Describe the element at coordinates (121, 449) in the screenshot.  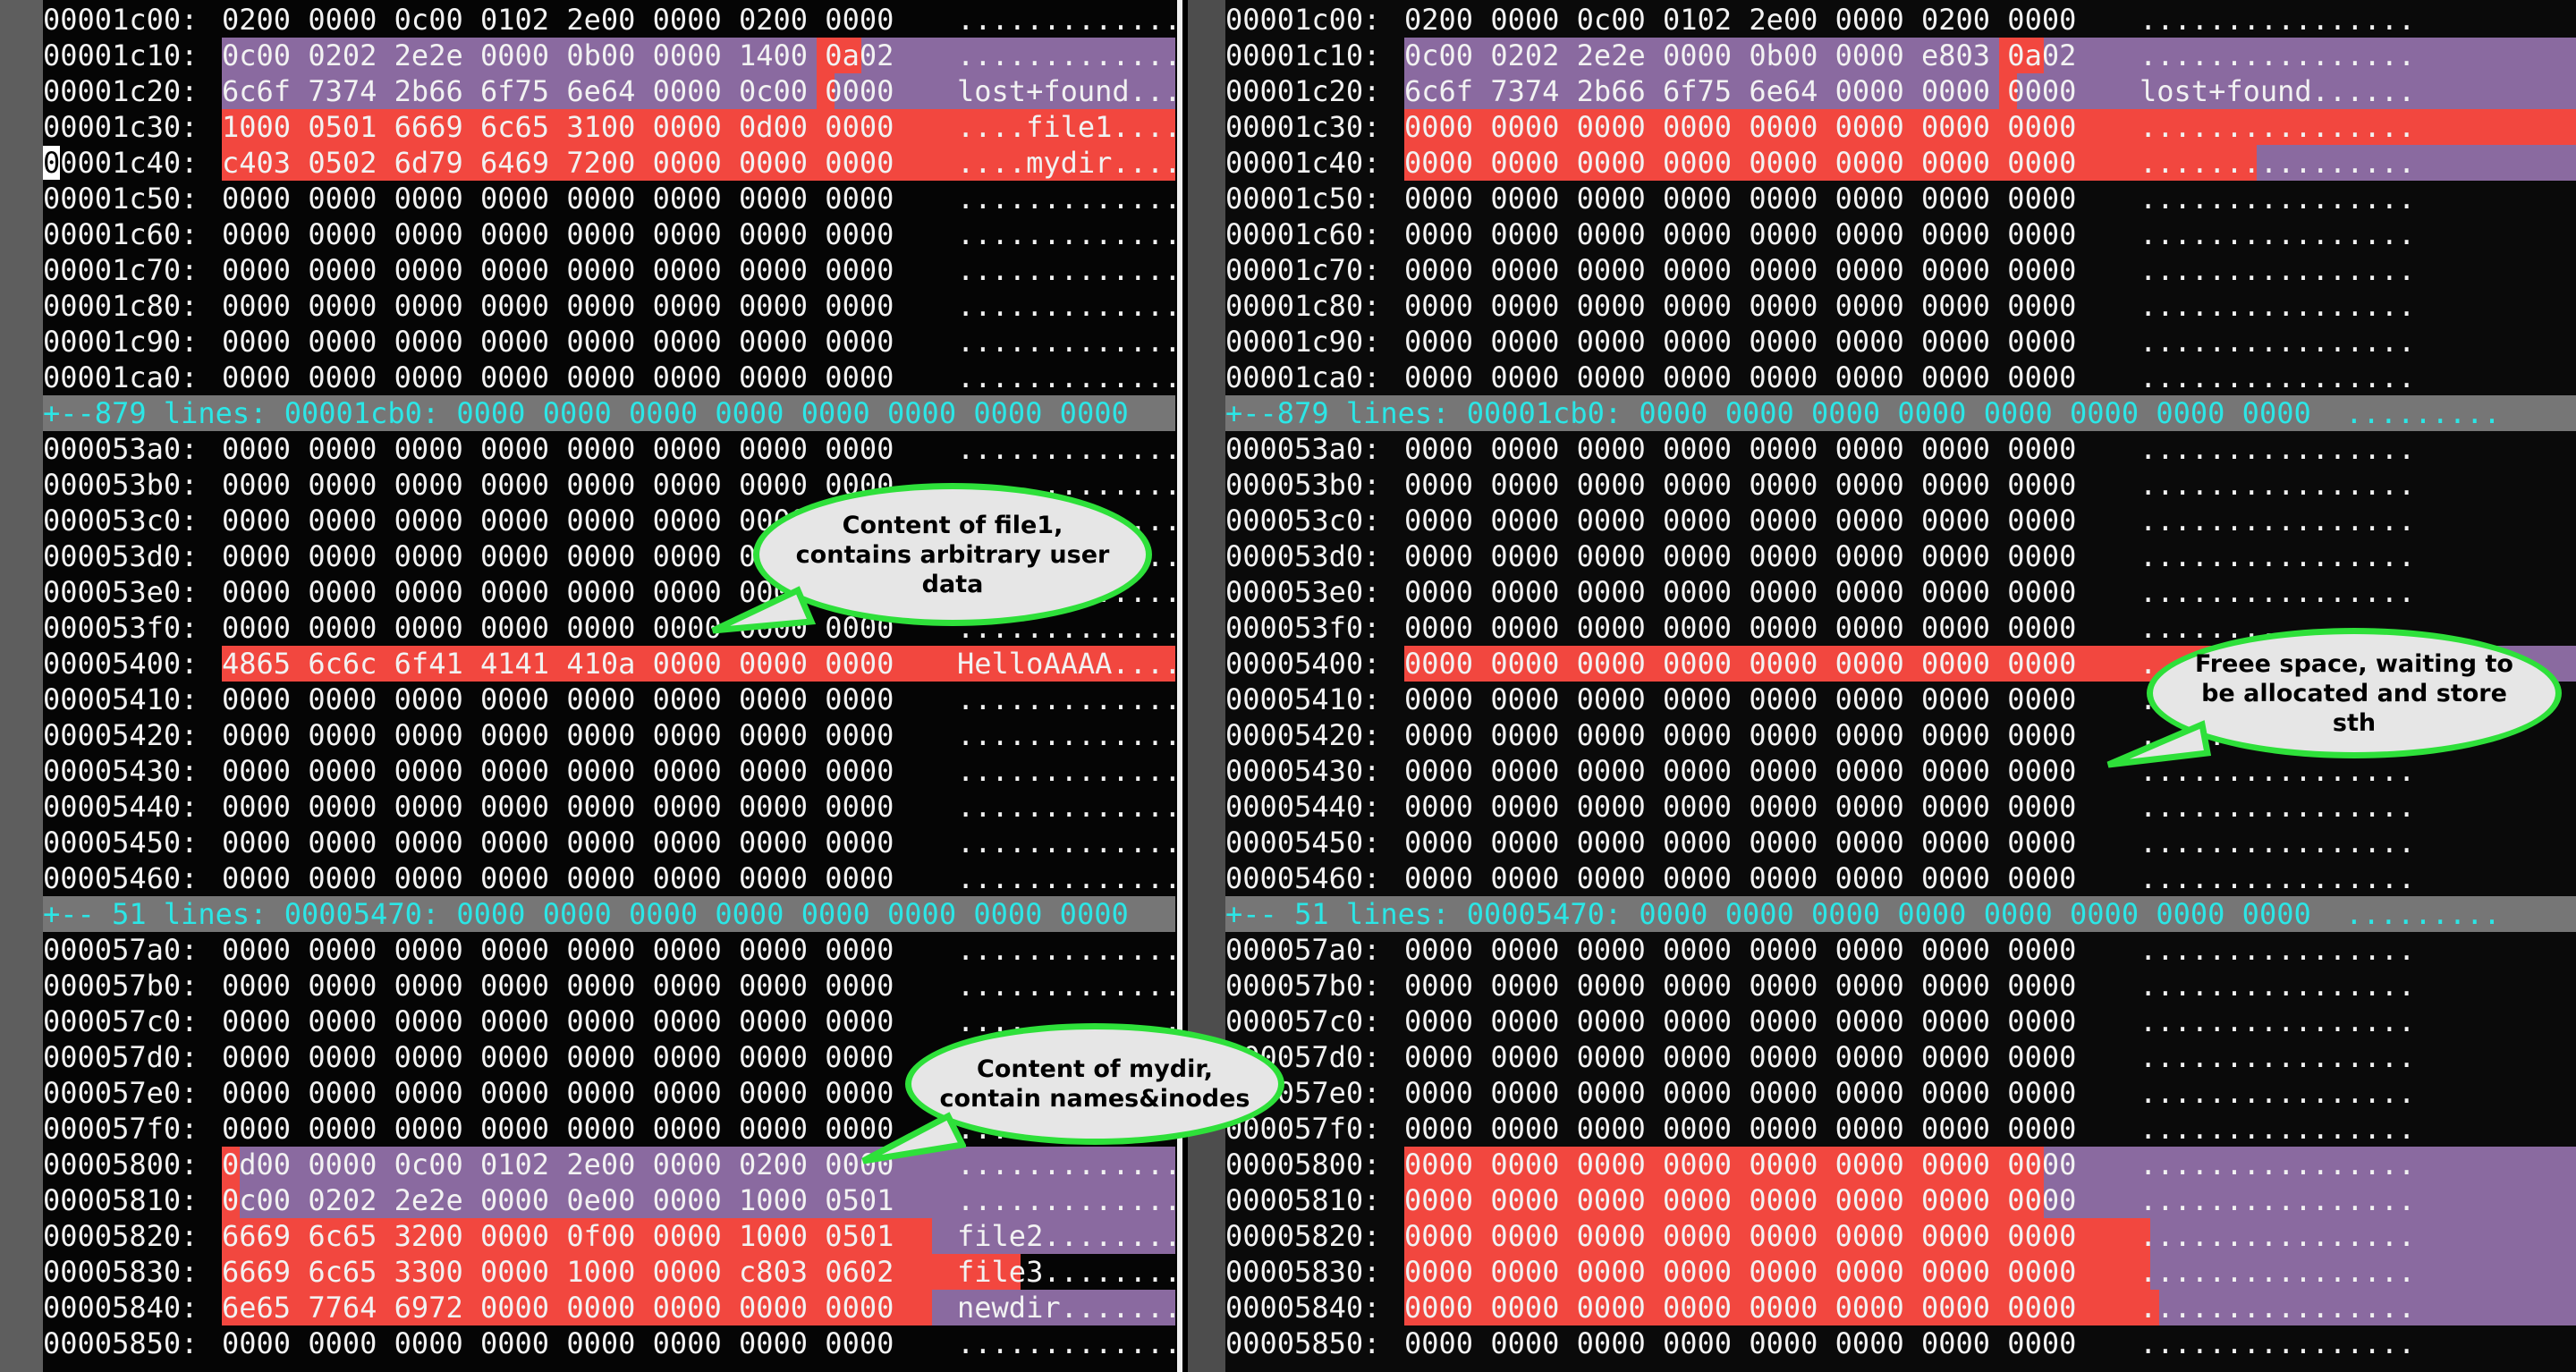
I see `row-address: 000053a0:` at that location.